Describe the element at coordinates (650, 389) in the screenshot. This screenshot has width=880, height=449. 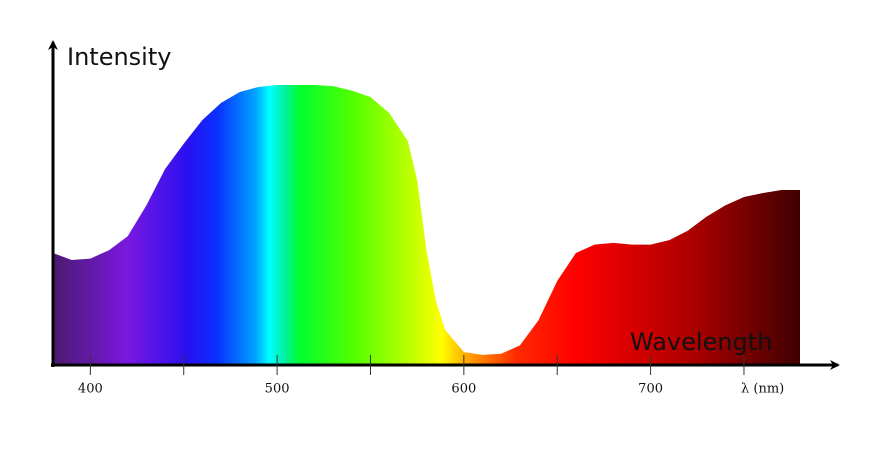
I see `x-tick-label: 700` at that location.